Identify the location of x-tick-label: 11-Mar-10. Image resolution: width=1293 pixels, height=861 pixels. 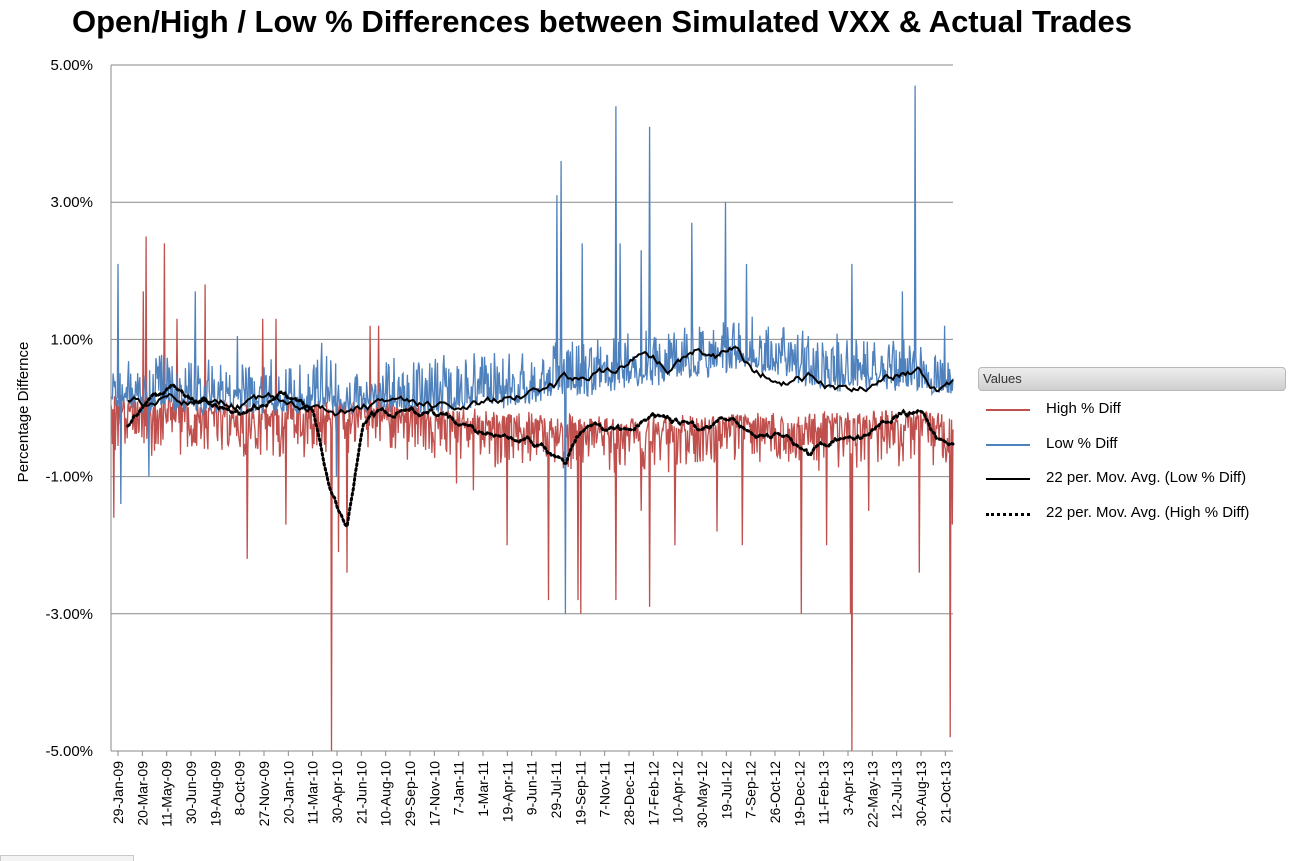
(313, 793).